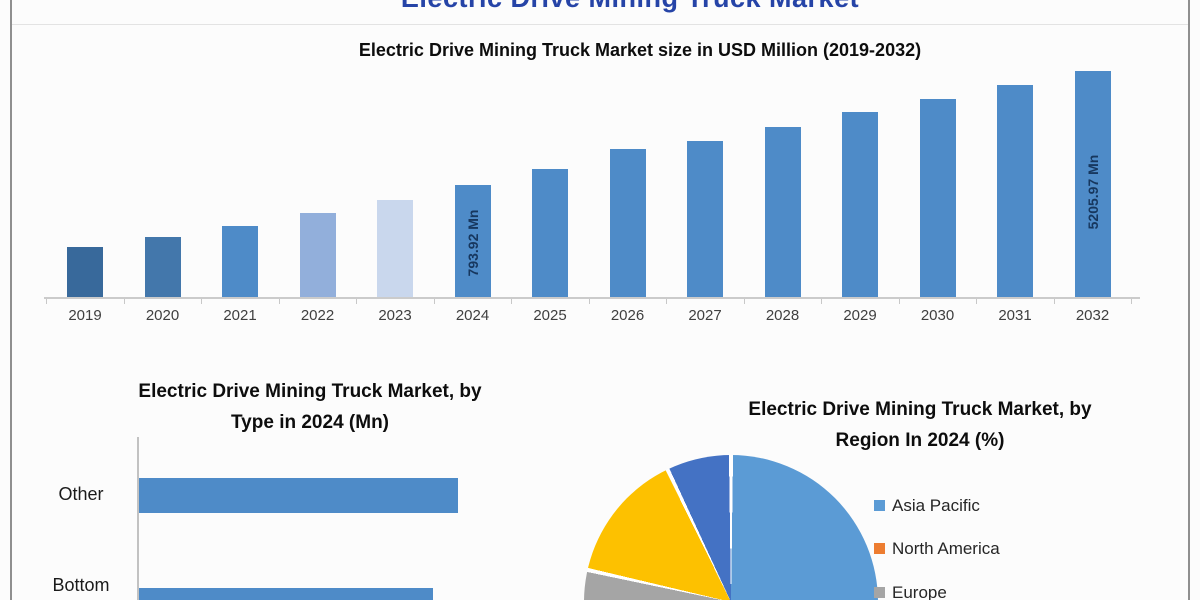 This screenshot has width=1200, height=600. What do you see at coordinates (162, 315) in the screenshot?
I see `year-label-2020: 2020` at bounding box center [162, 315].